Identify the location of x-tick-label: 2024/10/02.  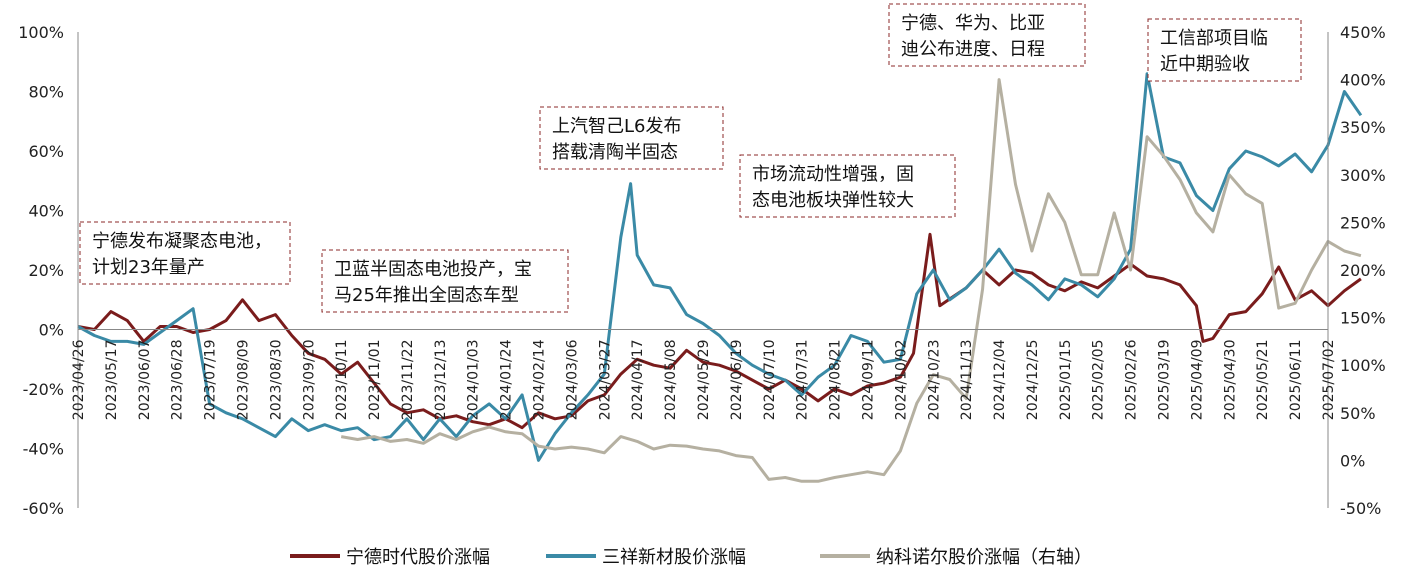
(901, 380).